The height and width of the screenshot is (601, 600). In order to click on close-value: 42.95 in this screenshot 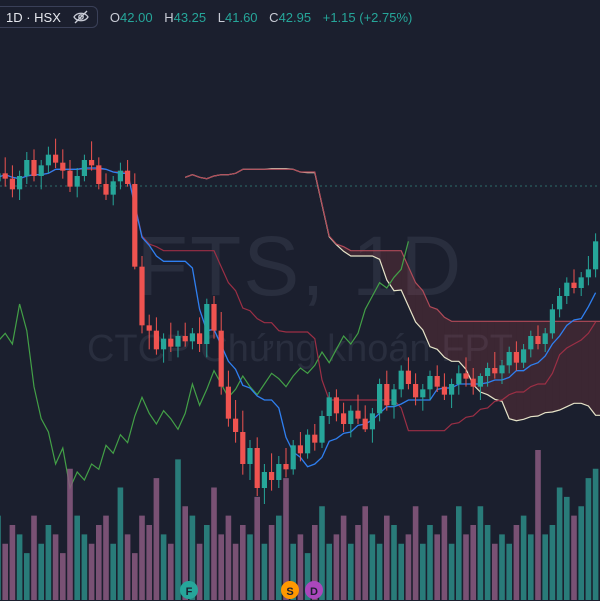, I will do `click(295, 17)`.